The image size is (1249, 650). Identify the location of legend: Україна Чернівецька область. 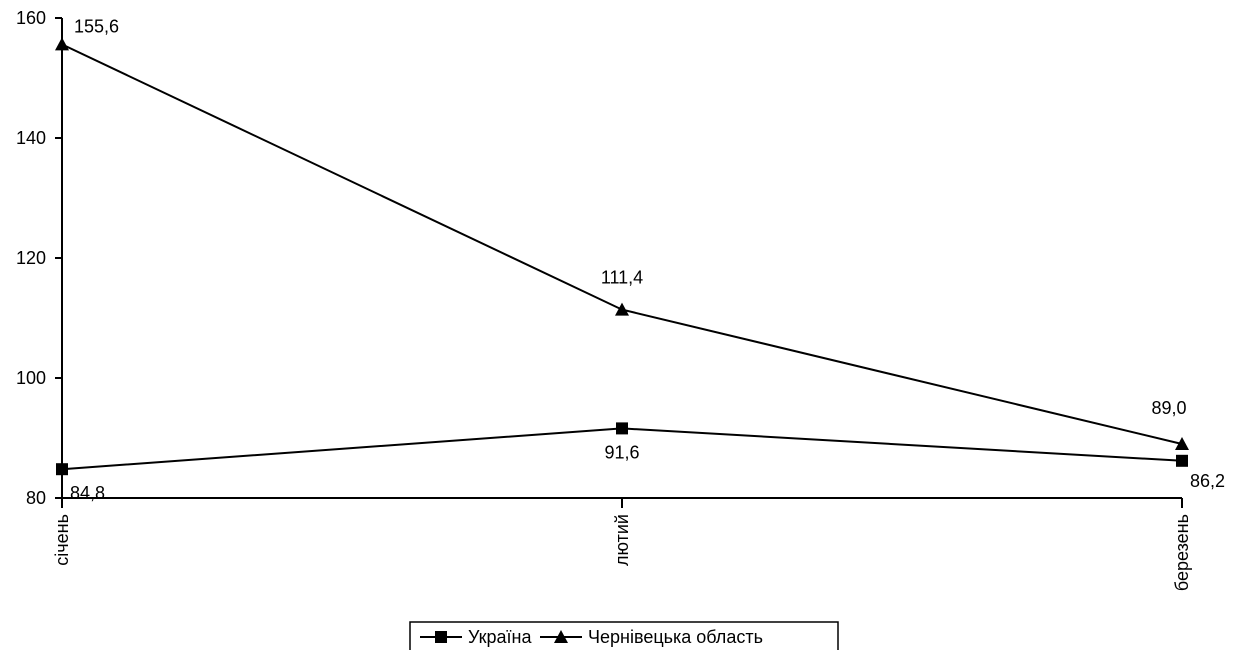
(624, 635).